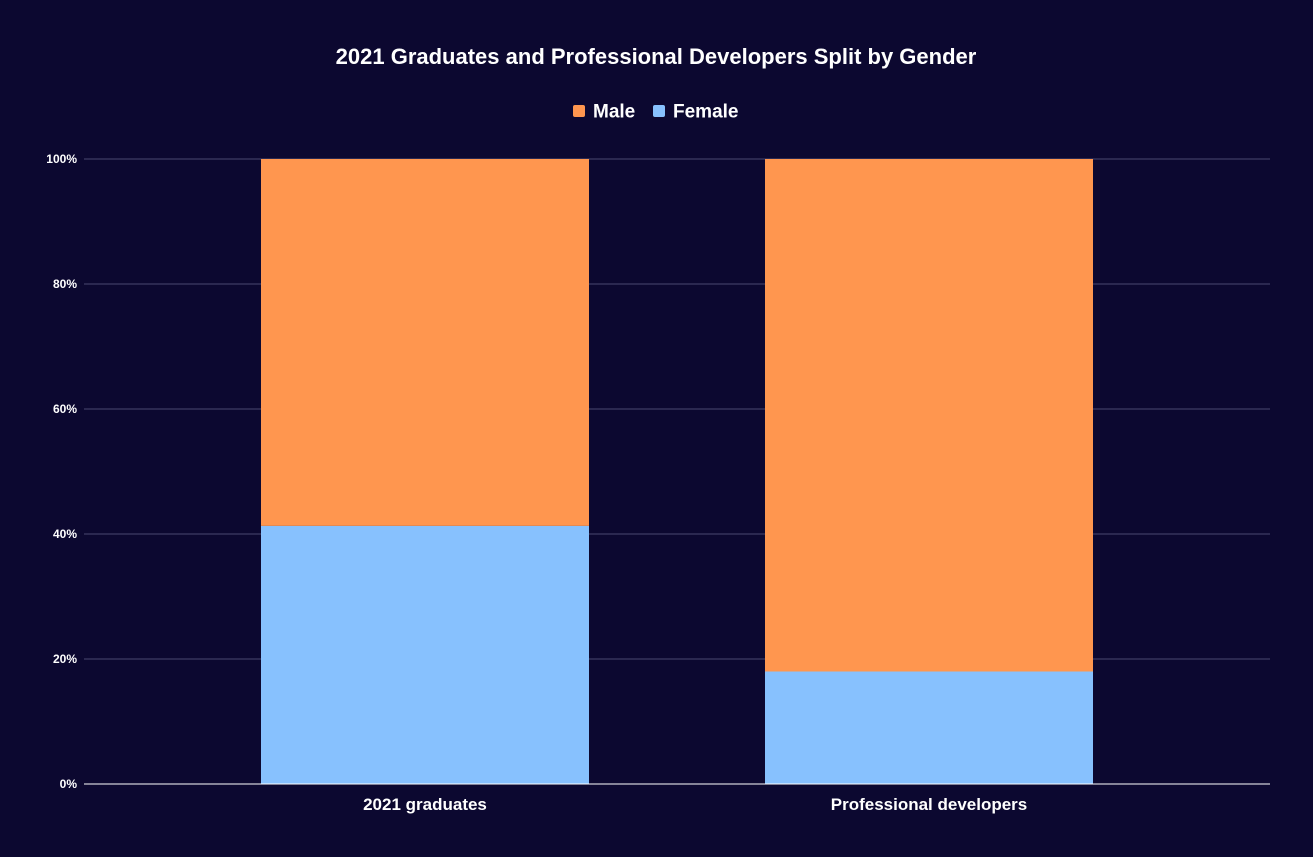 Image resolution: width=1313 pixels, height=857 pixels. I want to click on legend: Male Female, so click(655, 112).